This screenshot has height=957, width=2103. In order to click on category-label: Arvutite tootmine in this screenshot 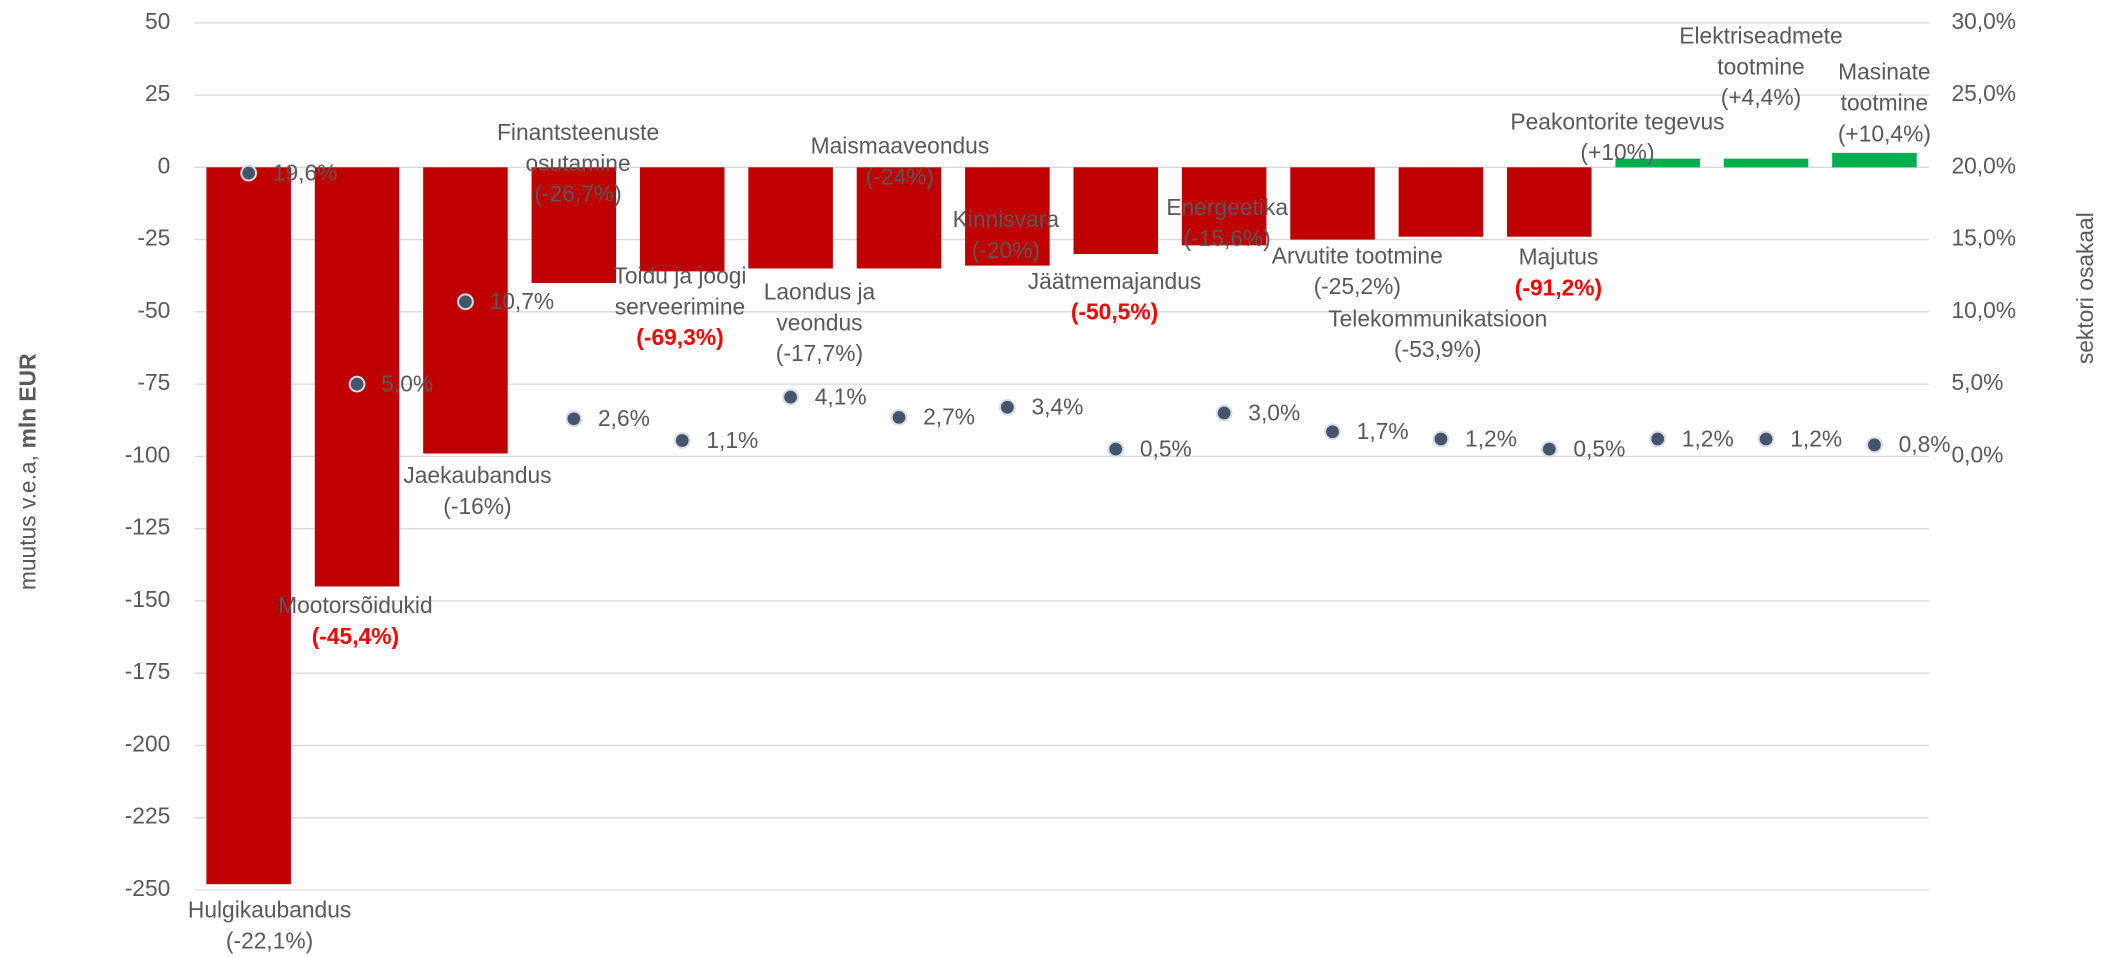, I will do `click(1357, 255)`.